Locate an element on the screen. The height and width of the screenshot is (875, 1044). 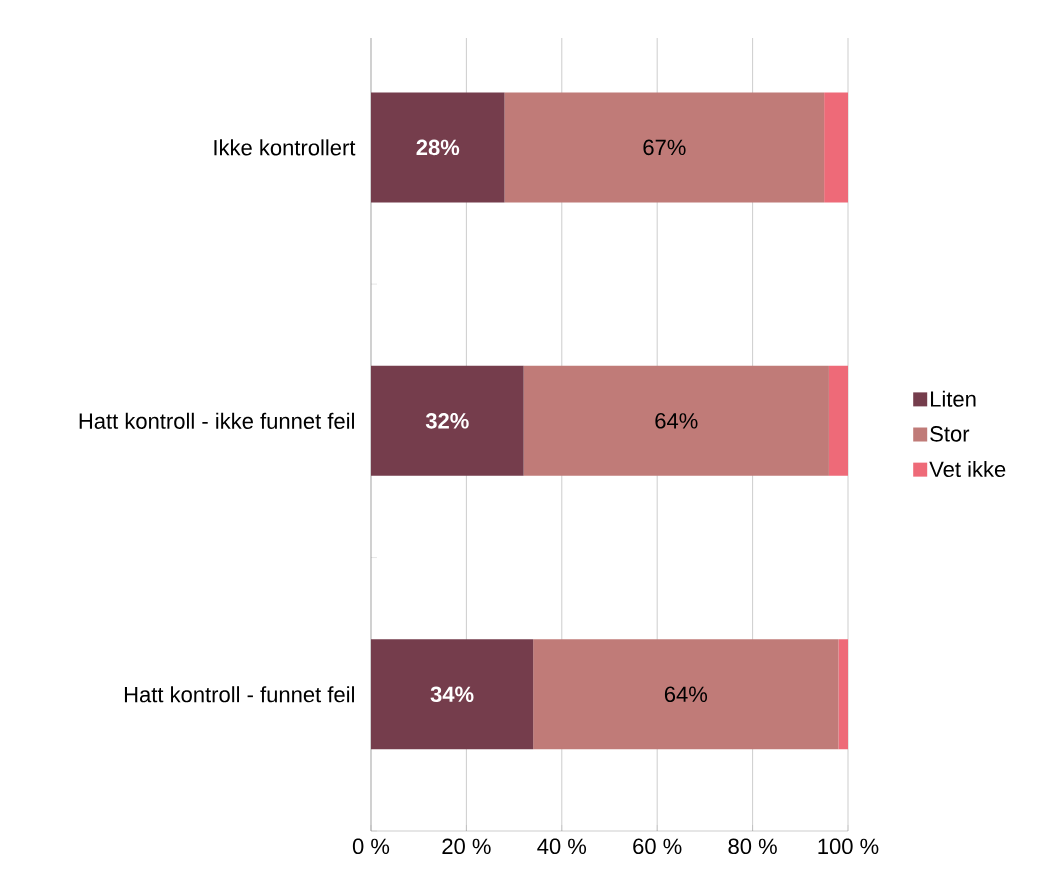
data-label: 28% is located at coordinates (438, 147).